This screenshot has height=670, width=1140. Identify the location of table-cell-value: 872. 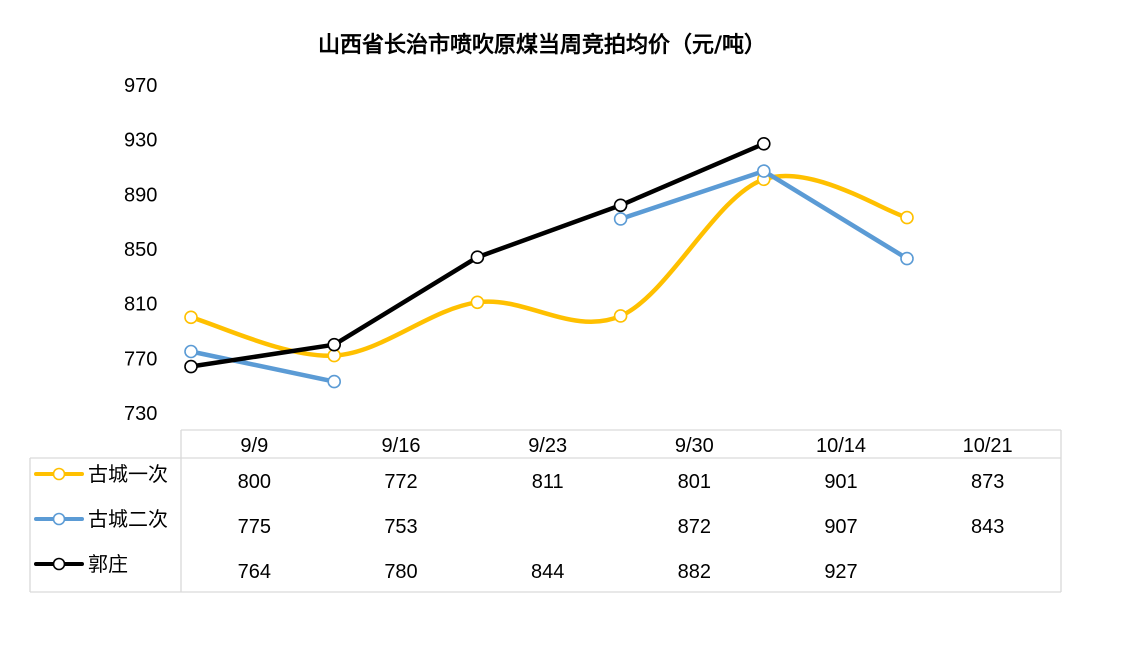
(694, 527).